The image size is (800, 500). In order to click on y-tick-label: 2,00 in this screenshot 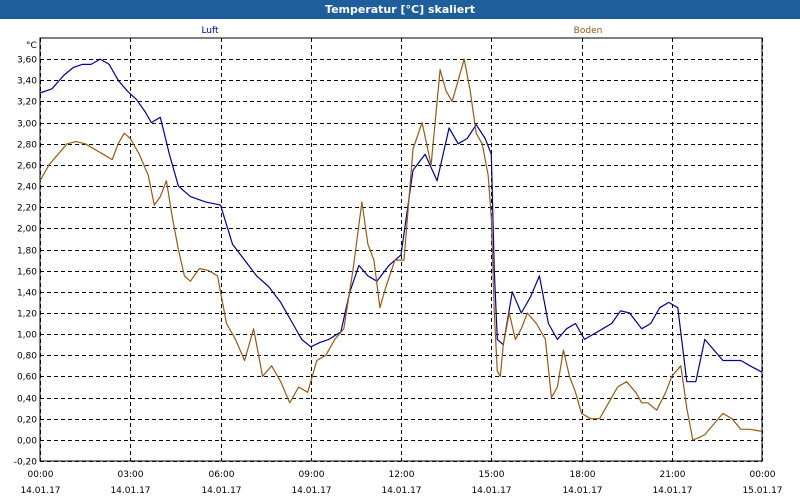, I will do `click(27, 230)`.